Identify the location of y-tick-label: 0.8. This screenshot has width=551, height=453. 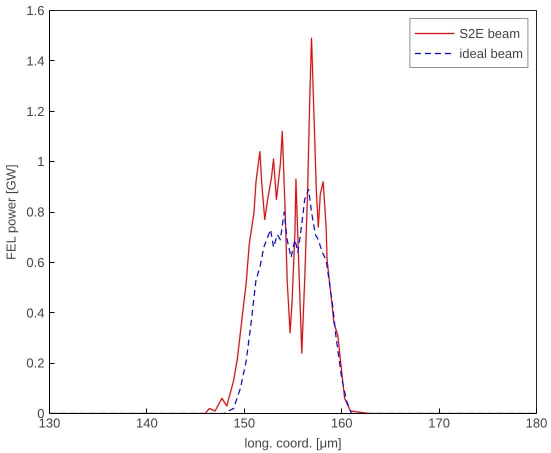
(35, 212).